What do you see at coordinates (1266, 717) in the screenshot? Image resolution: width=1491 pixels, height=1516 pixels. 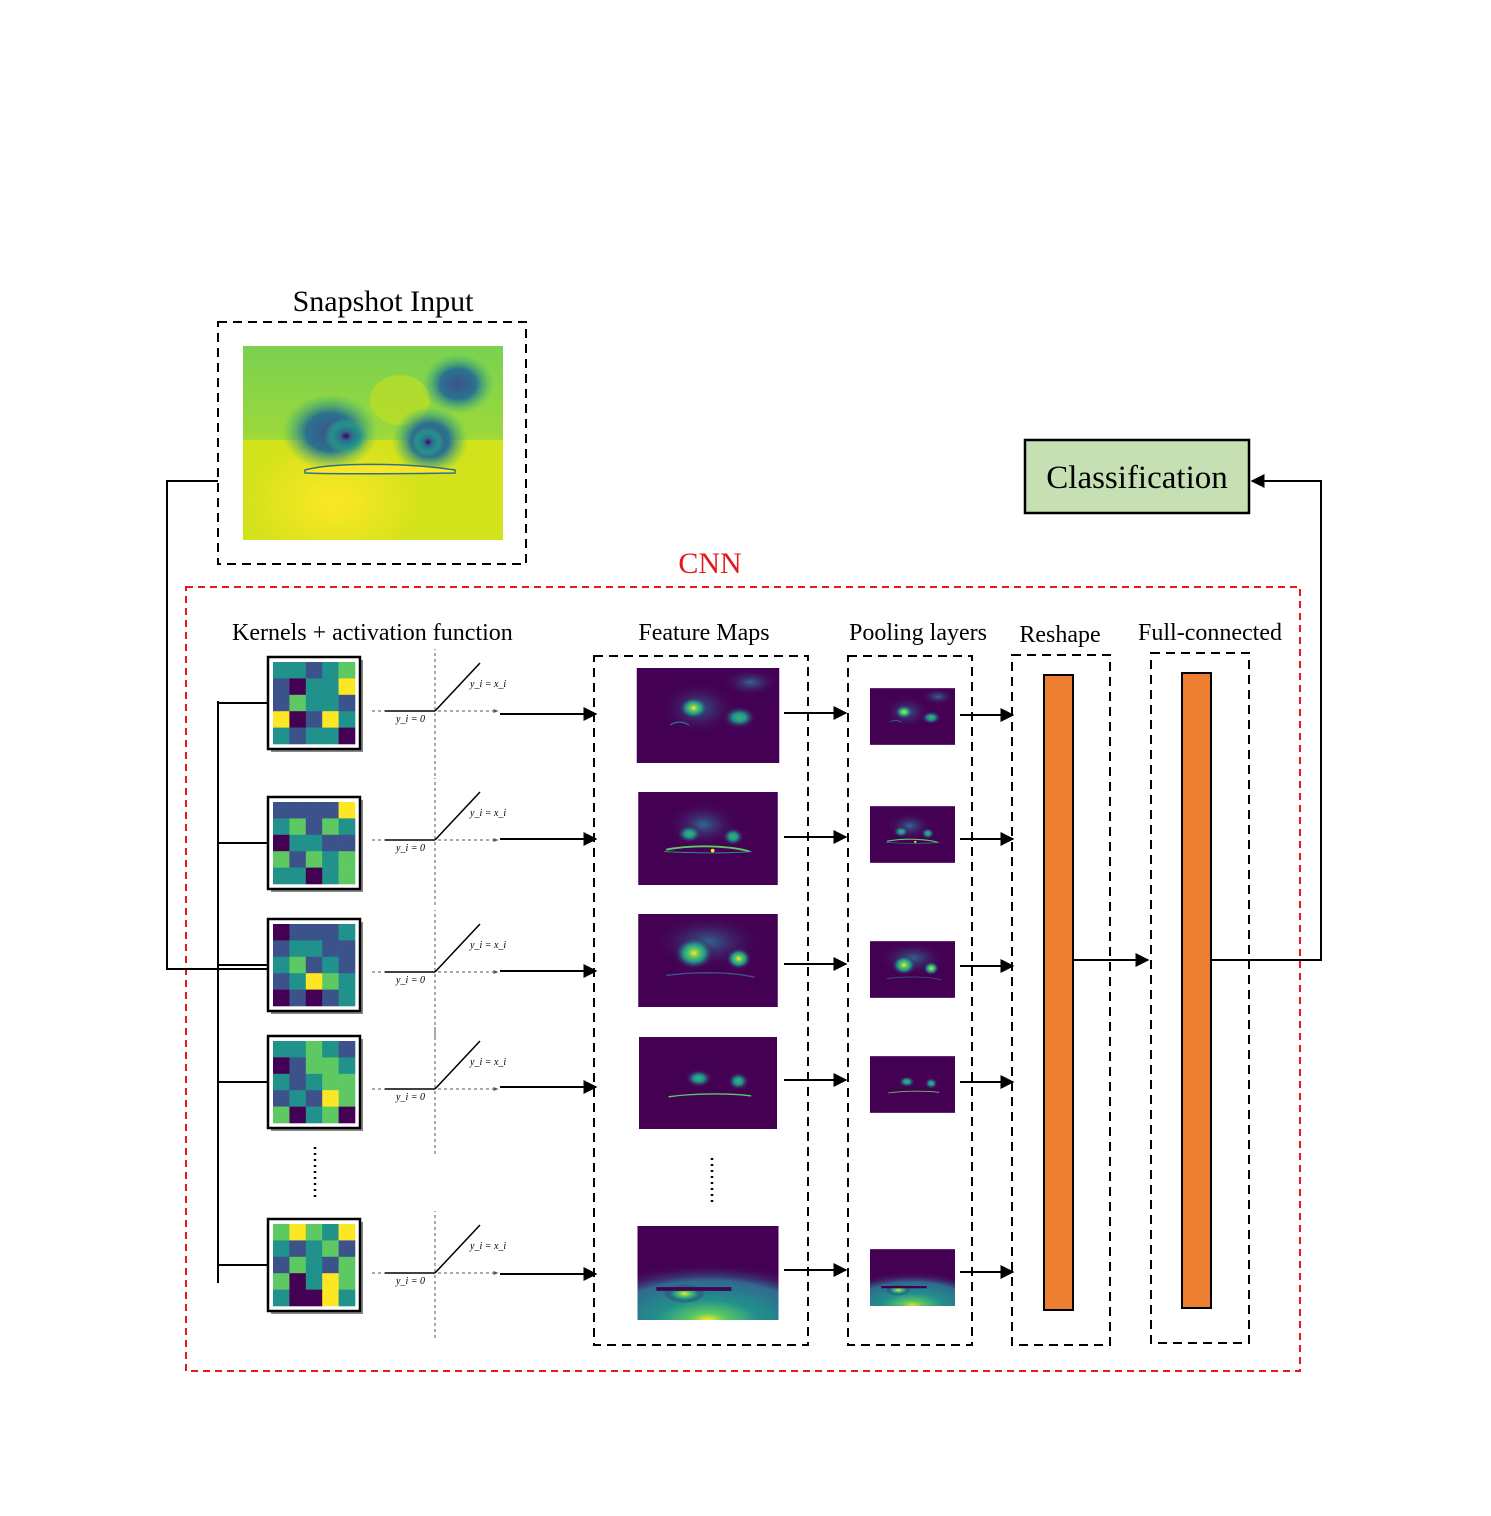 I see `fc-to-classification-arrow` at bounding box center [1266, 717].